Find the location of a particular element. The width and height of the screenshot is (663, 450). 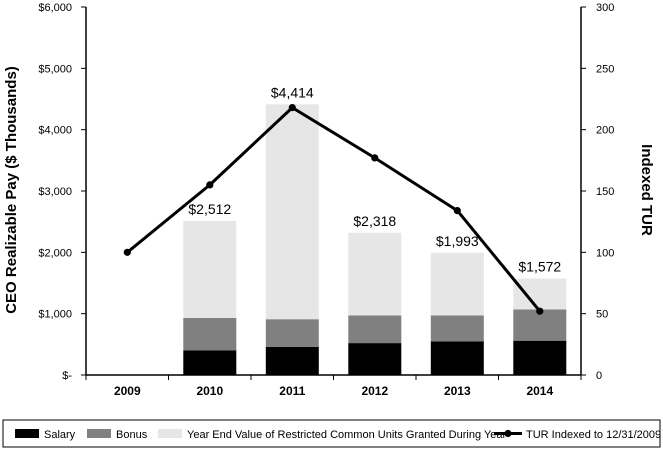

bar-year-2011 is located at coordinates (292, 212).